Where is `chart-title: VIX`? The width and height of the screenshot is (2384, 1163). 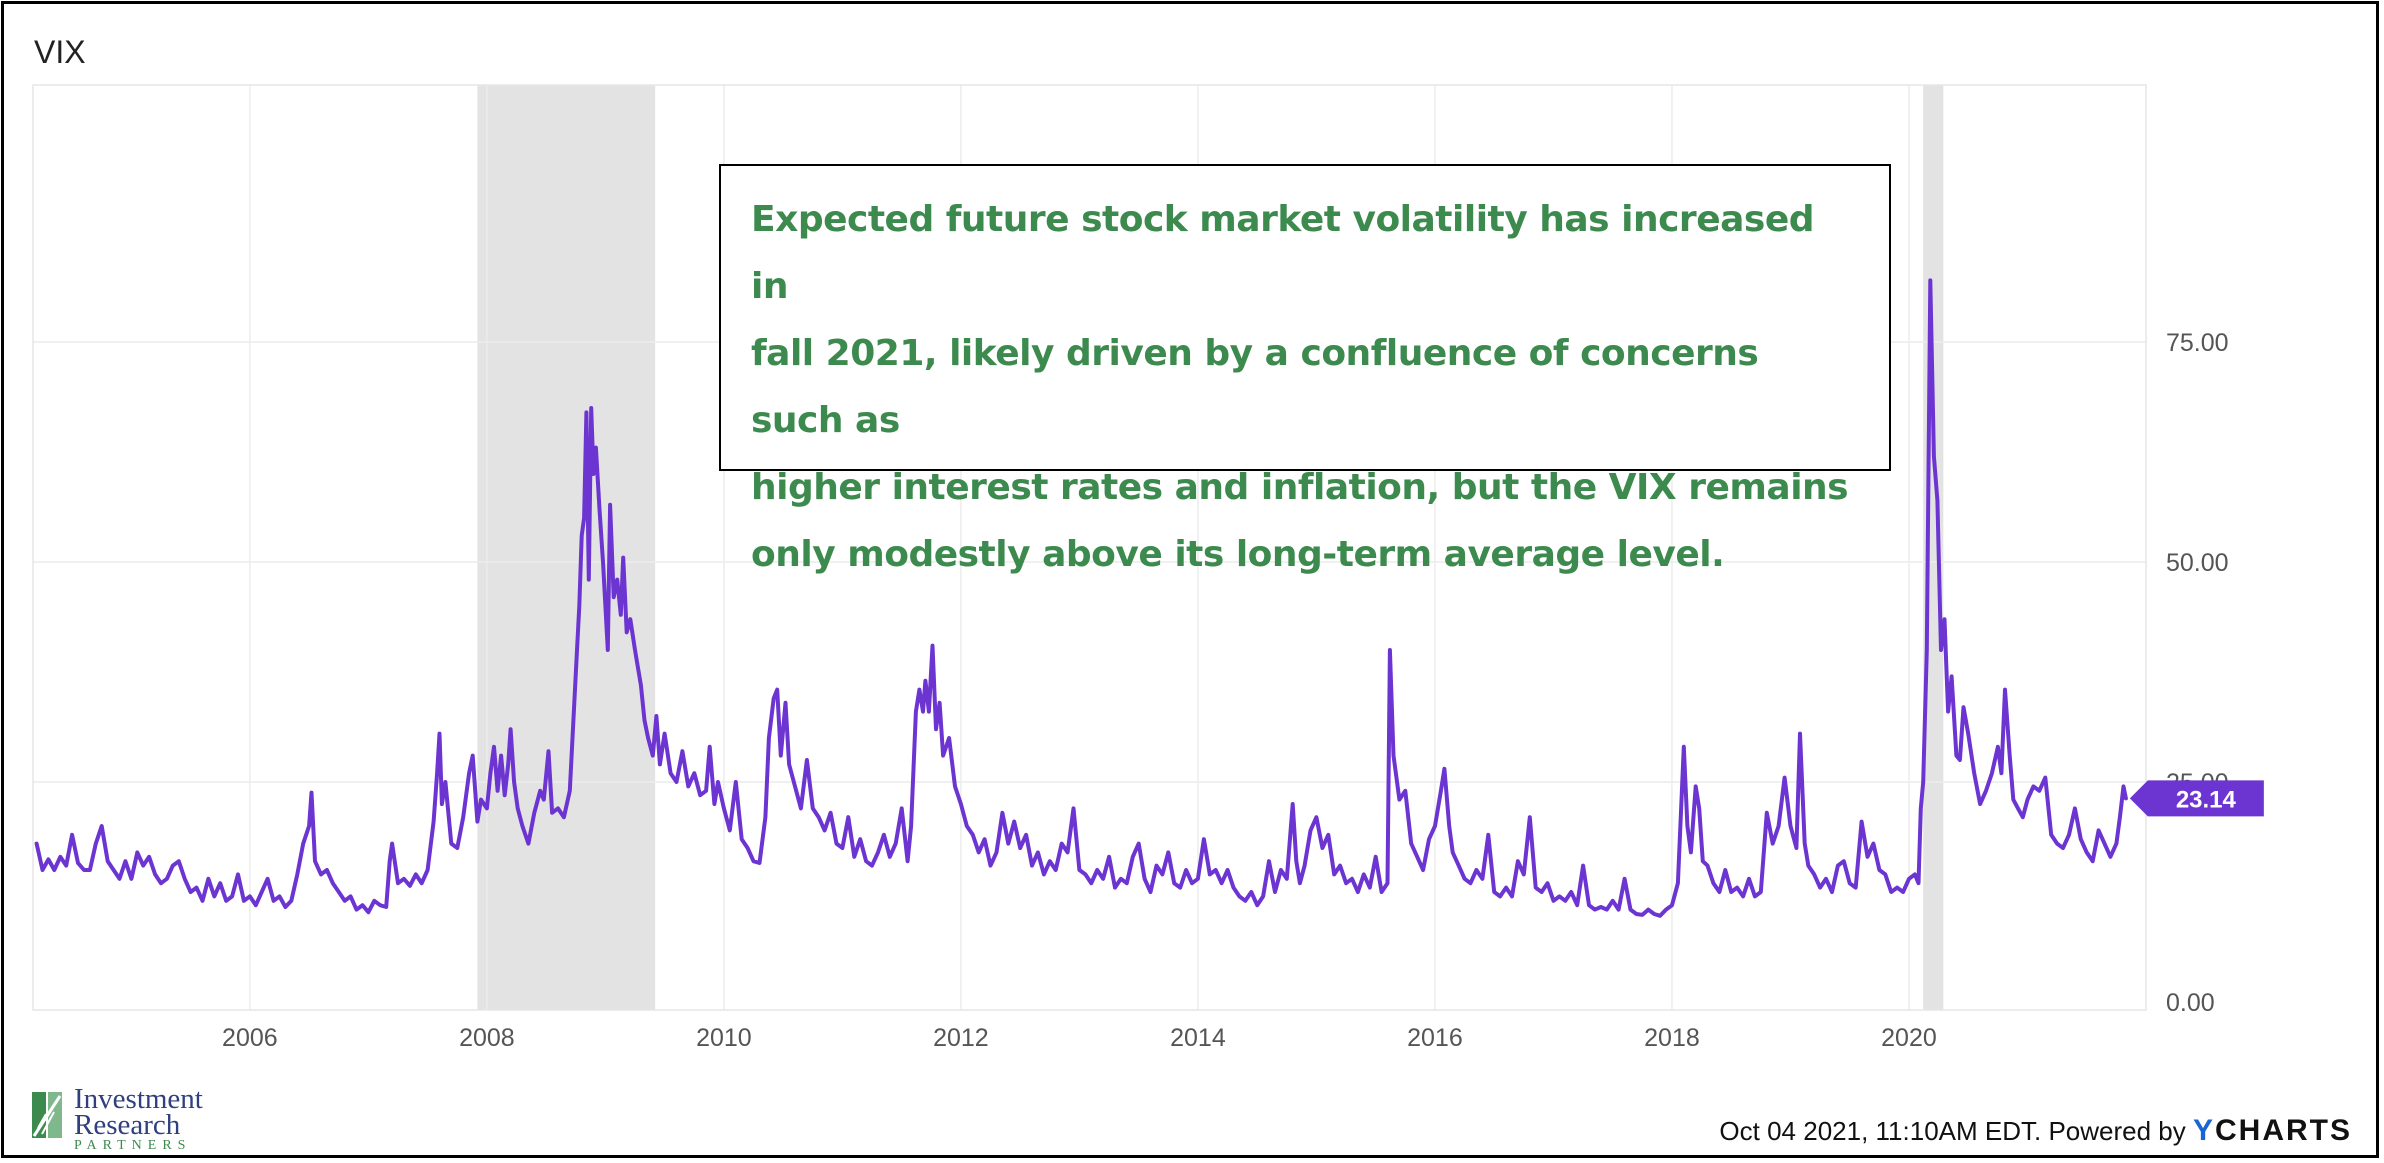 chart-title: VIX is located at coordinates (60, 52).